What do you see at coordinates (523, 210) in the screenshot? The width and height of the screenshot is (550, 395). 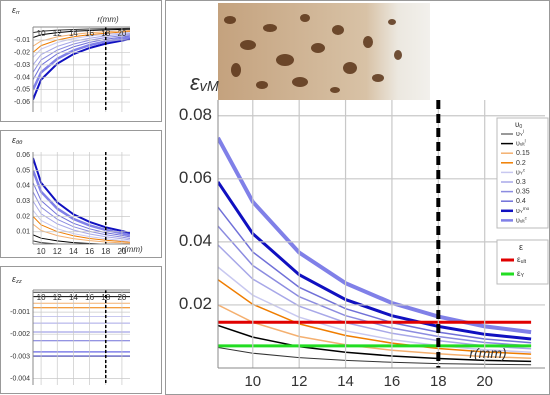 I see `legend-label: υYmo` at bounding box center [523, 210].